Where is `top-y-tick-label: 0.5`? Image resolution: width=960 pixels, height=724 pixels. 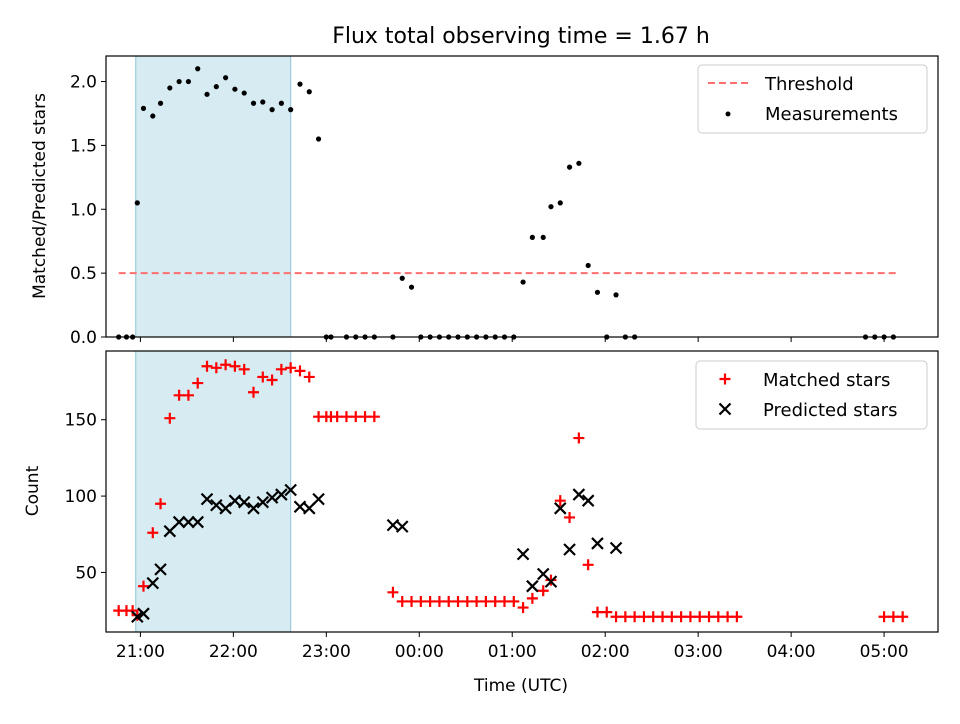
top-y-tick-label: 0.5 is located at coordinates (83, 274).